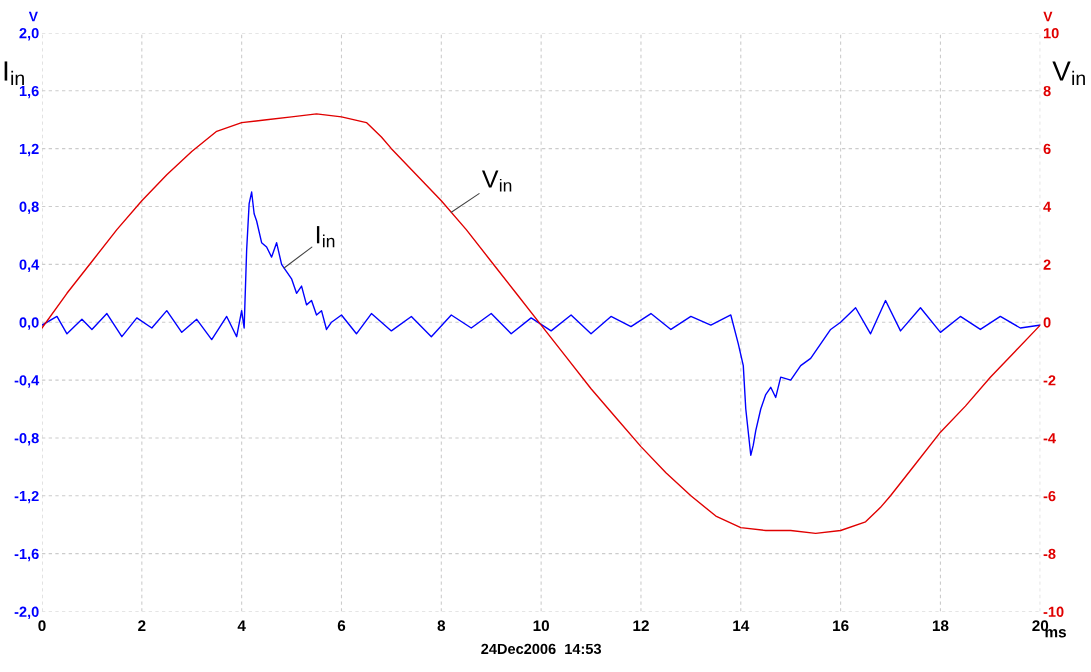 This screenshot has height=672, width=1091. I want to click on y-tick-label: -2,0, so click(26, 613).